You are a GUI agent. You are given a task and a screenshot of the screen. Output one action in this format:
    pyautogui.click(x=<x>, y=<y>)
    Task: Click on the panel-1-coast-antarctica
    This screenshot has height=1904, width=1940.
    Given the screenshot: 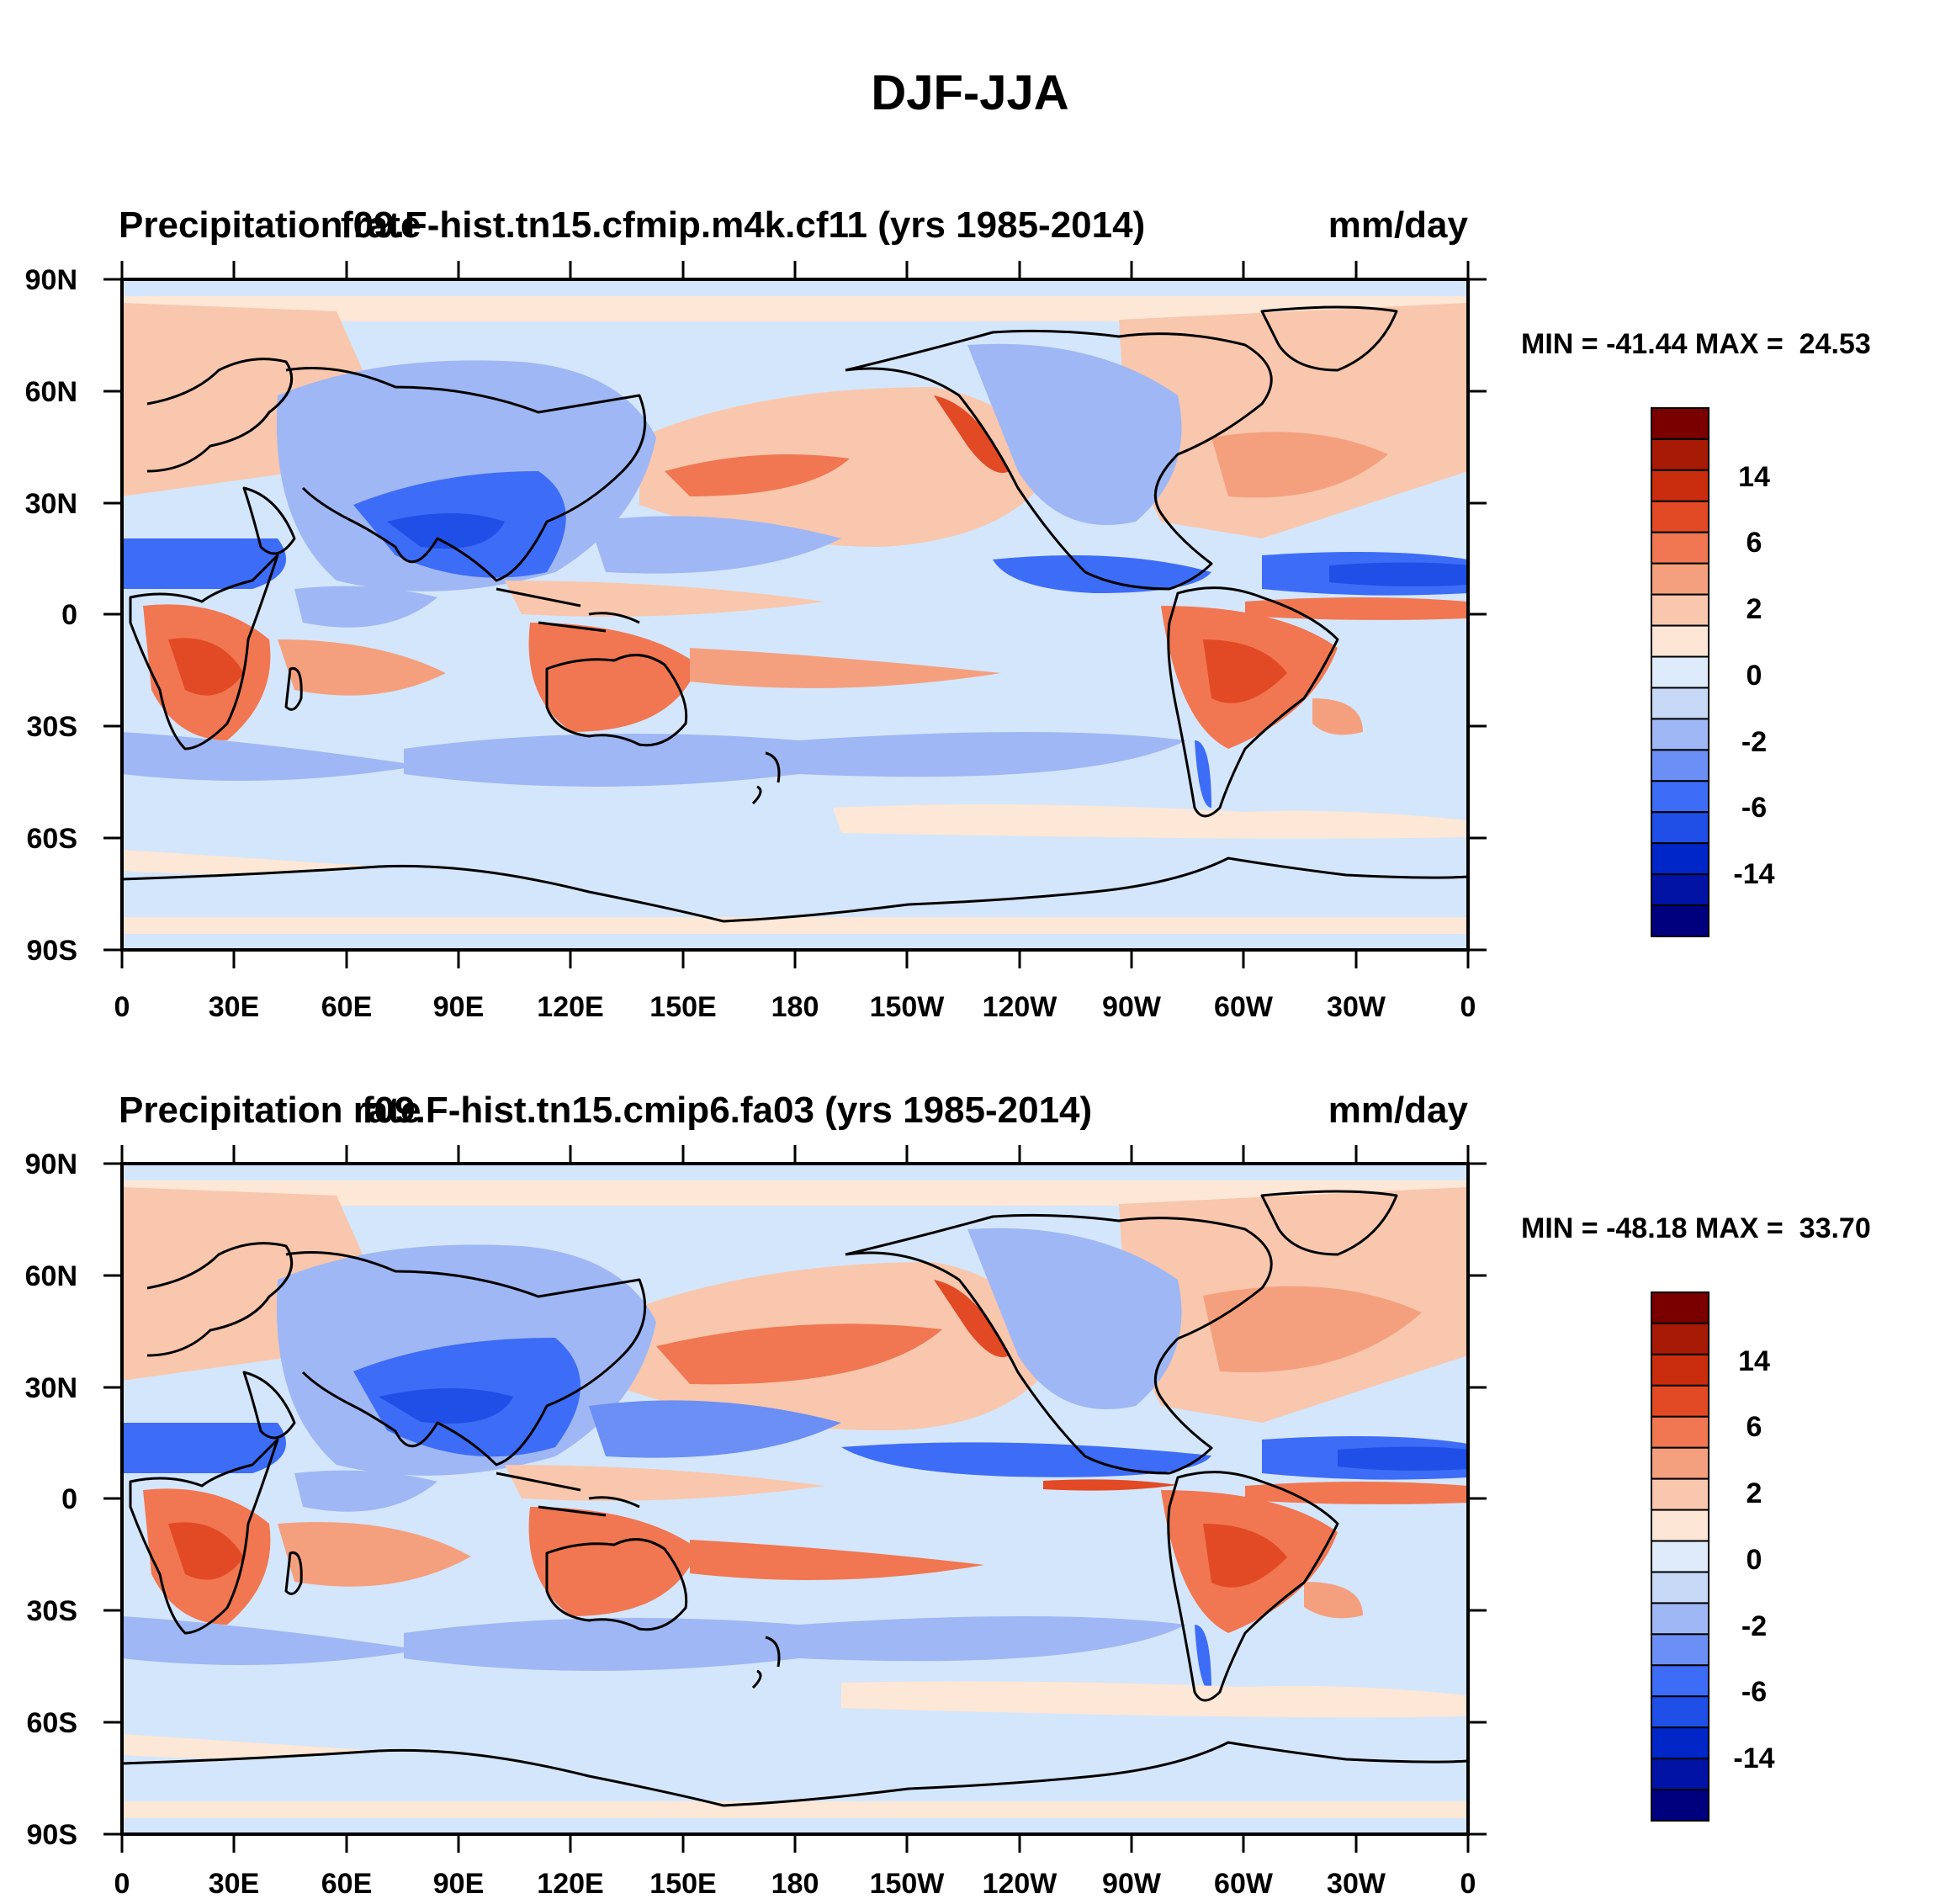 What is the action you would take?
    pyautogui.click(x=795, y=890)
    